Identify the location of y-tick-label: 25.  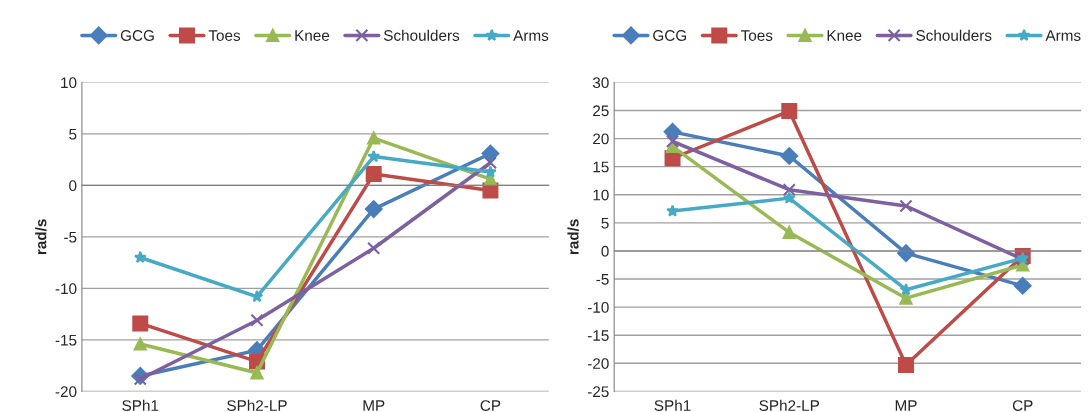
(601, 111).